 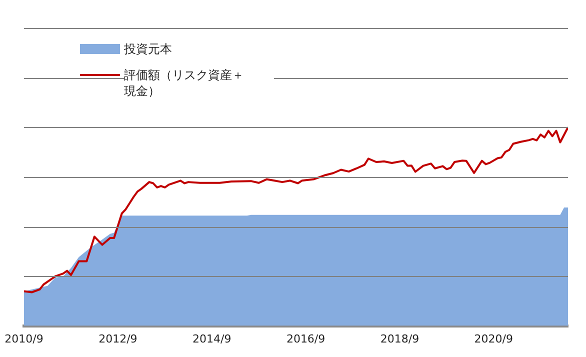 I want to click on x-tick-label: 2012/9, so click(x=118, y=339).